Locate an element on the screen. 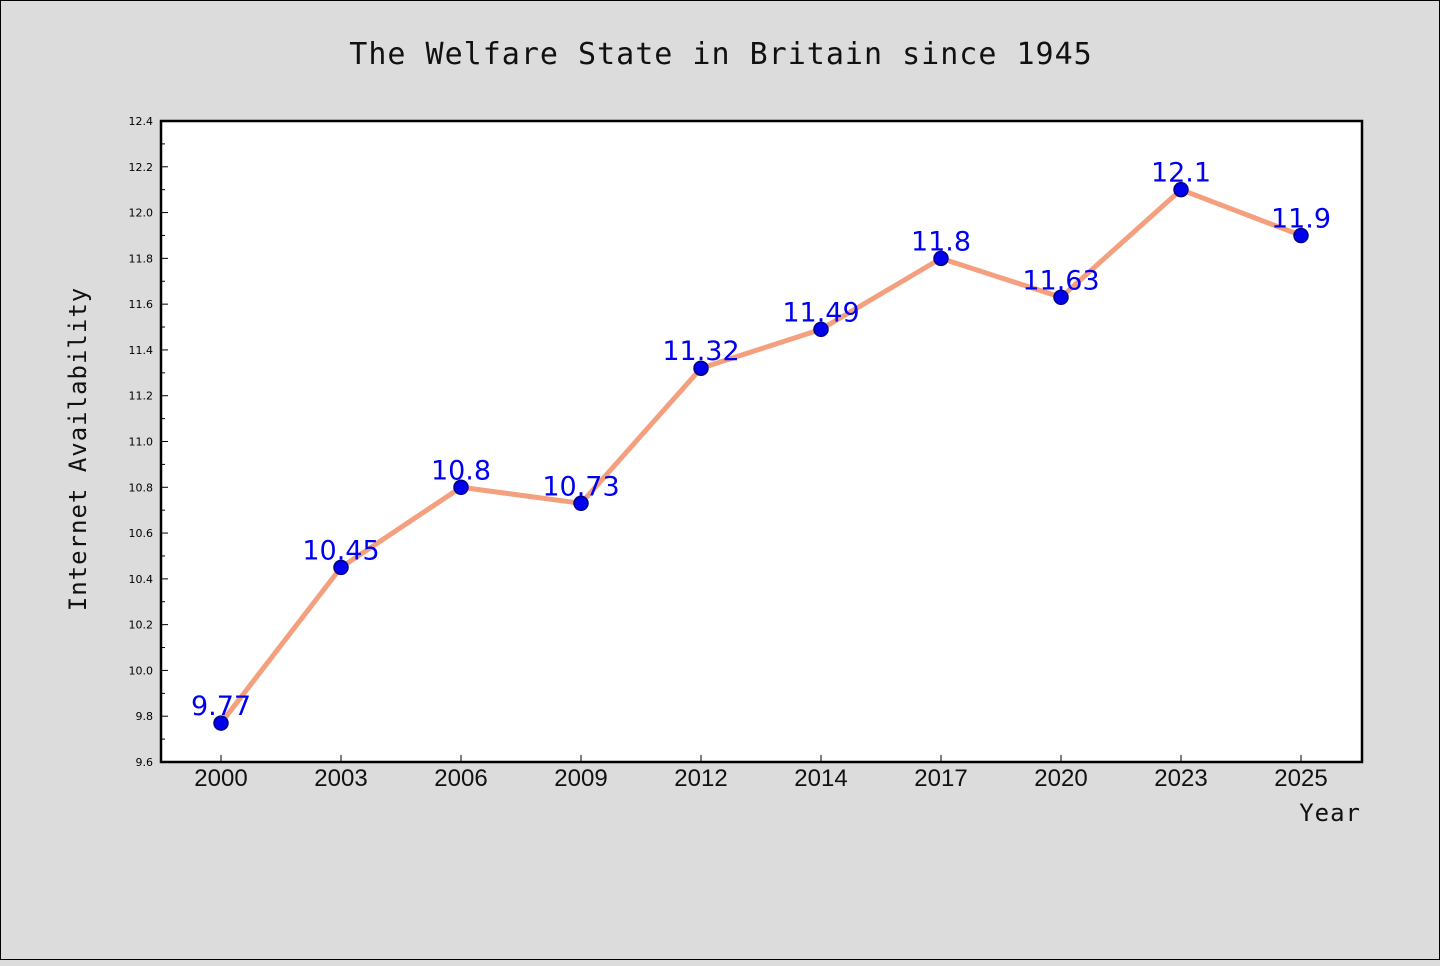 This screenshot has height=966, width=1440. x-tick-label: 2020 is located at coordinates (1060, 778).